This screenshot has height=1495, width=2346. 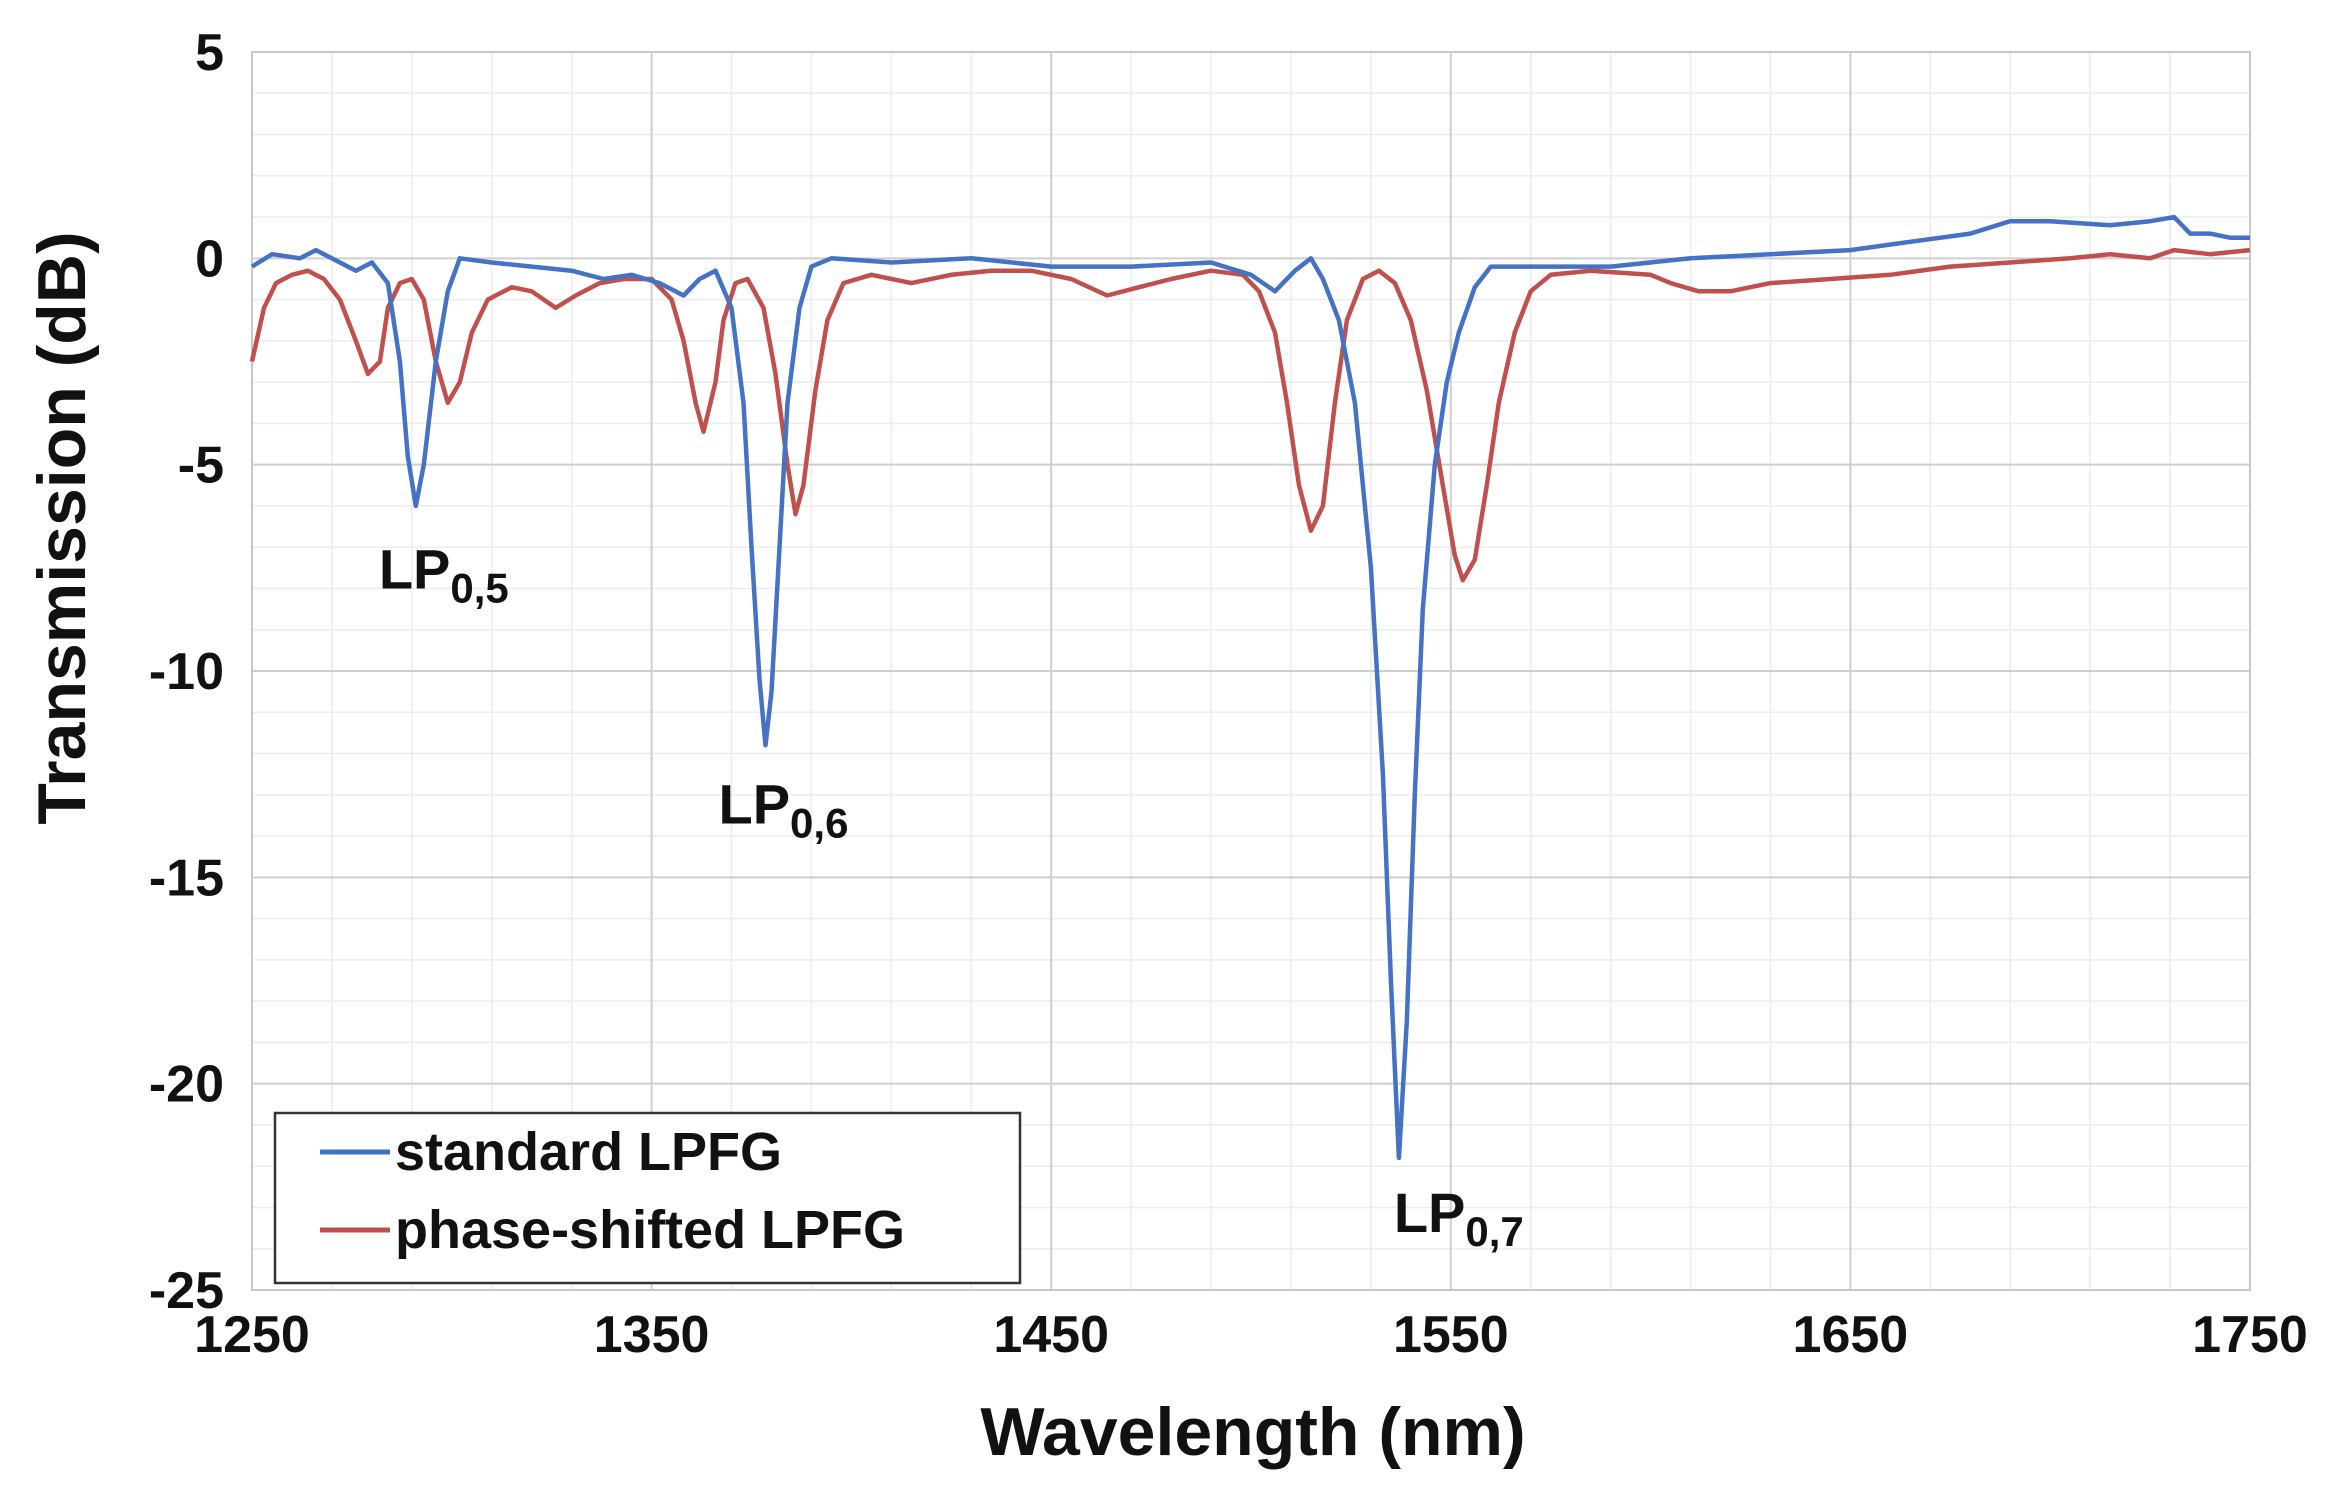 What do you see at coordinates (209, 259) in the screenshot?
I see `y-tick-label: 0` at bounding box center [209, 259].